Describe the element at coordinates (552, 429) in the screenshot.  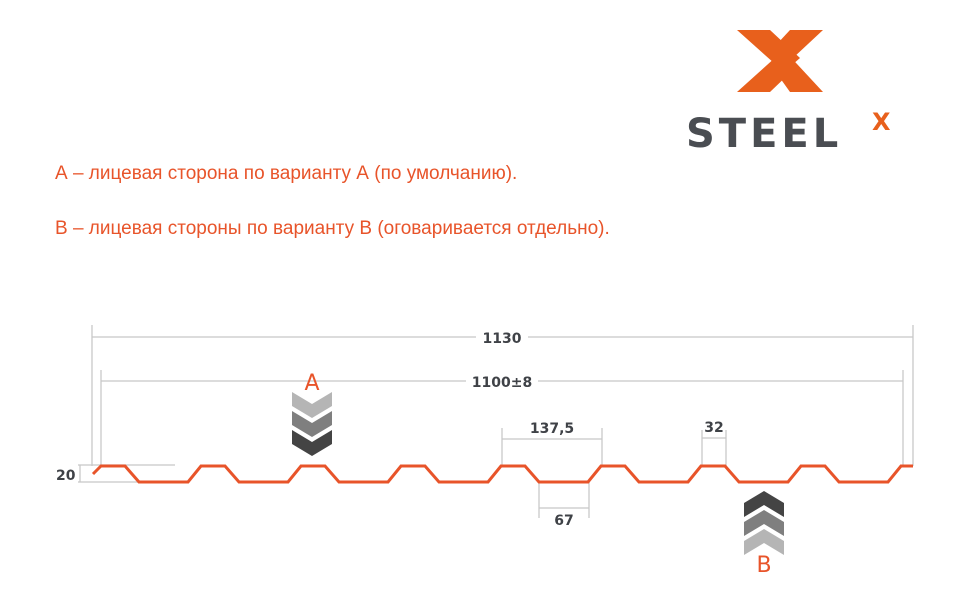
I see `dim-pitch: 137,5` at that location.